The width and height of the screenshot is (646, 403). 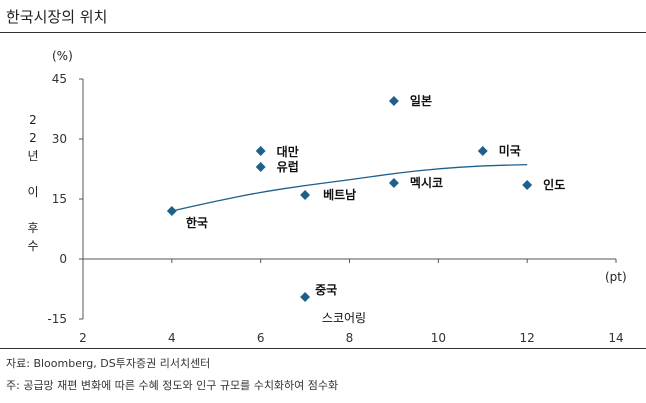 What do you see at coordinates (527, 338) in the screenshot?
I see `x-tick-label: 12` at bounding box center [527, 338].